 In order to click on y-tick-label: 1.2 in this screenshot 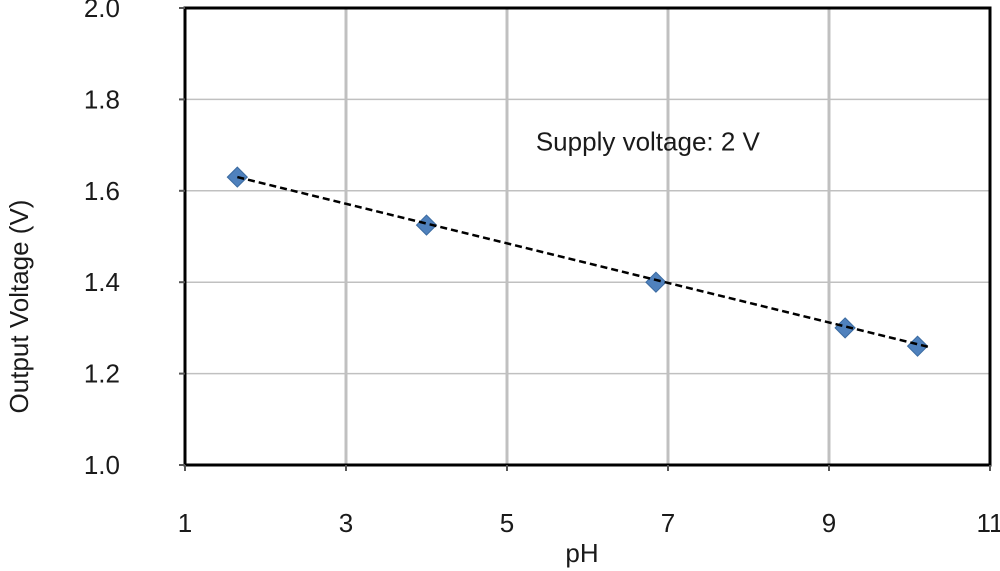, I will do `click(102, 374)`.